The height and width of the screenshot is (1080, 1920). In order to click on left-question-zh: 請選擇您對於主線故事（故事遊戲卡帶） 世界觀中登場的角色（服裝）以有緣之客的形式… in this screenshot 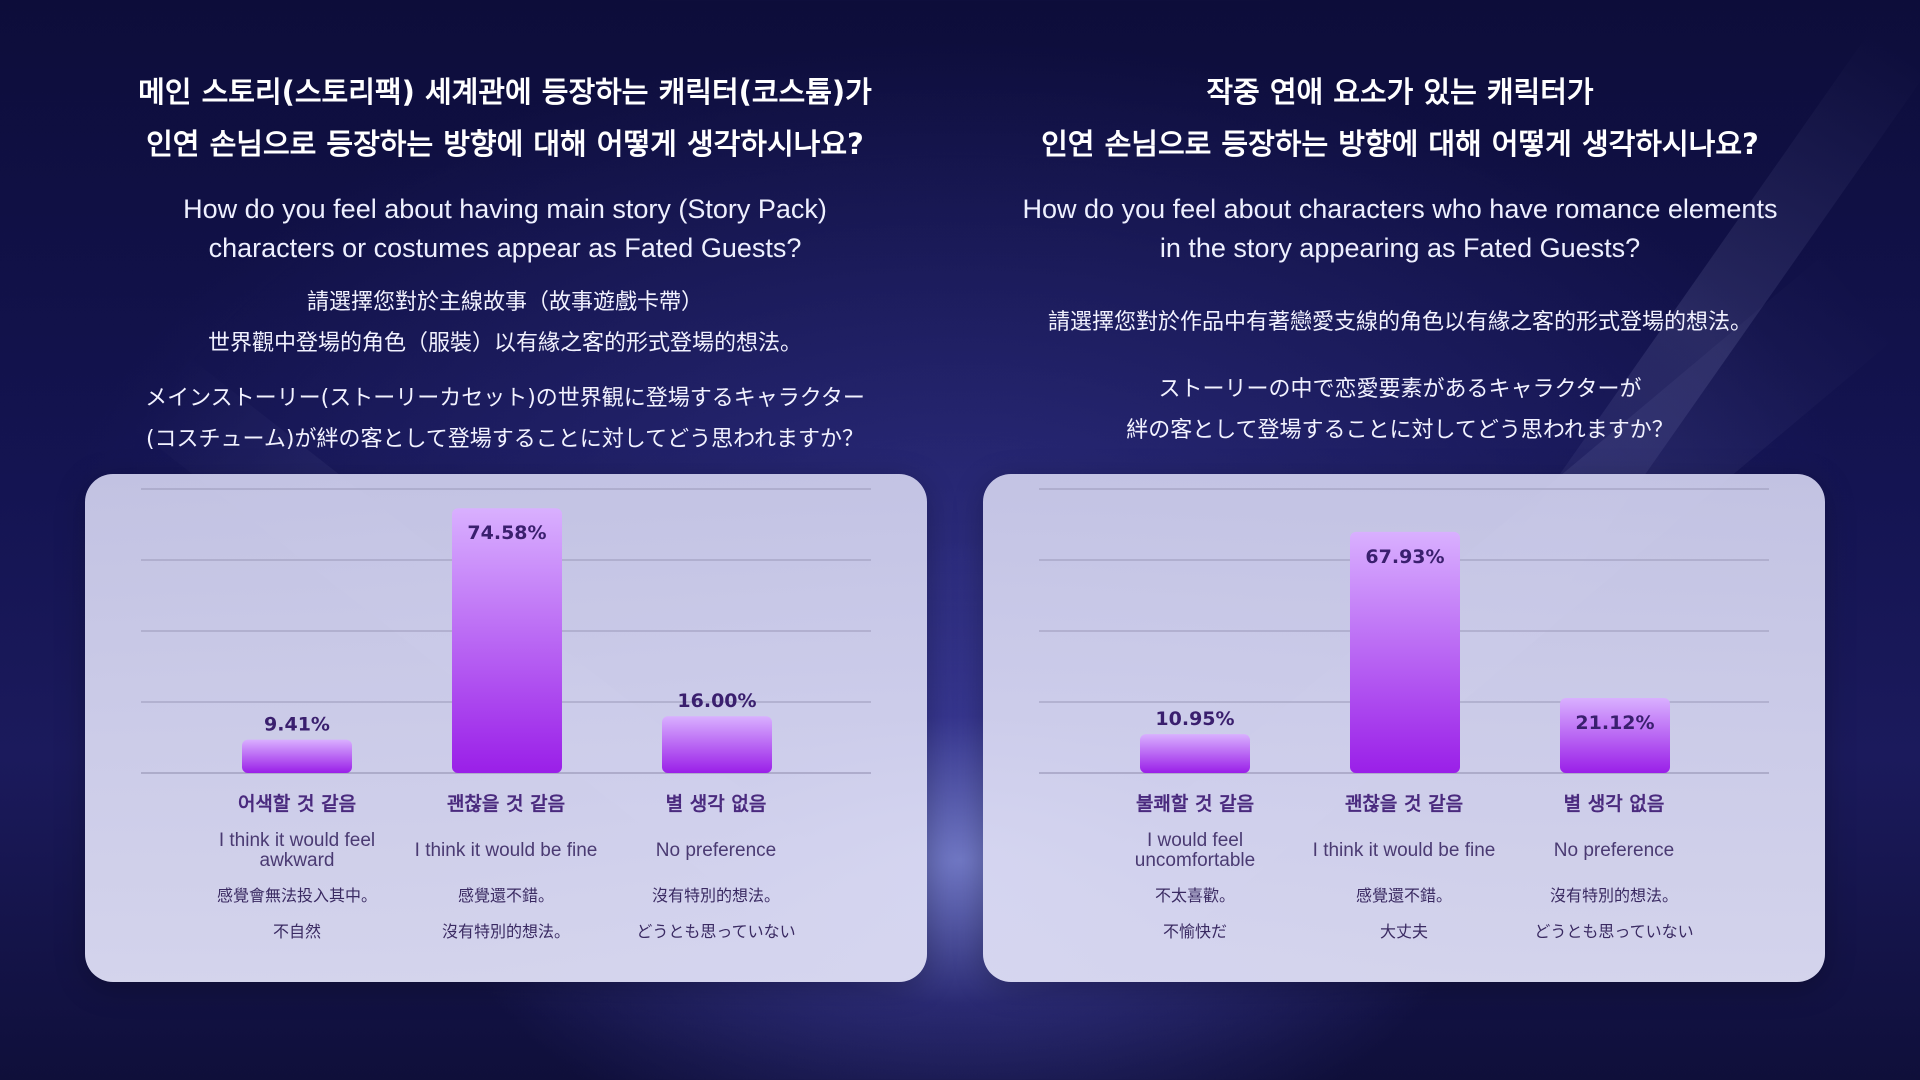, I will do `click(505, 323)`.